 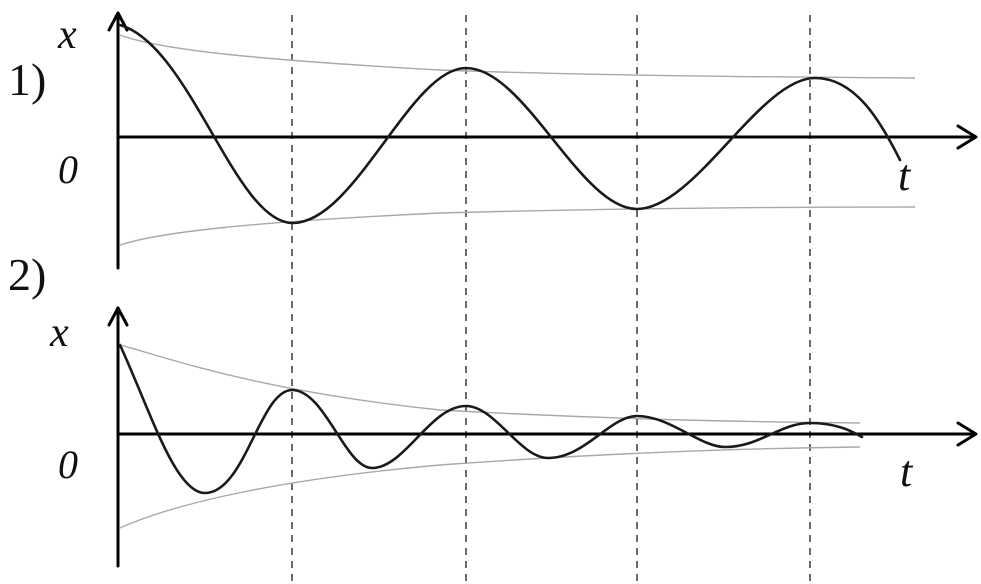 What do you see at coordinates (905, 175) in the screenshot?
I see `panel-1-x-axis-label: t` at bounding box center [905, 175].